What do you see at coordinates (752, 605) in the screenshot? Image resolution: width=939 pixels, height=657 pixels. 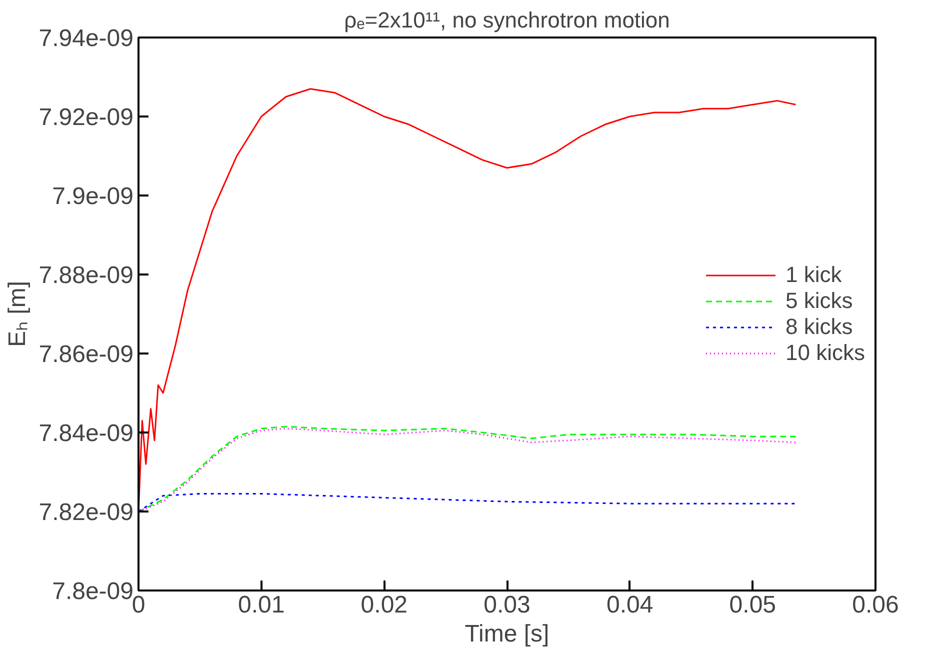 I see `x-tick-label: 0.05` at bounding box center [752, 605].